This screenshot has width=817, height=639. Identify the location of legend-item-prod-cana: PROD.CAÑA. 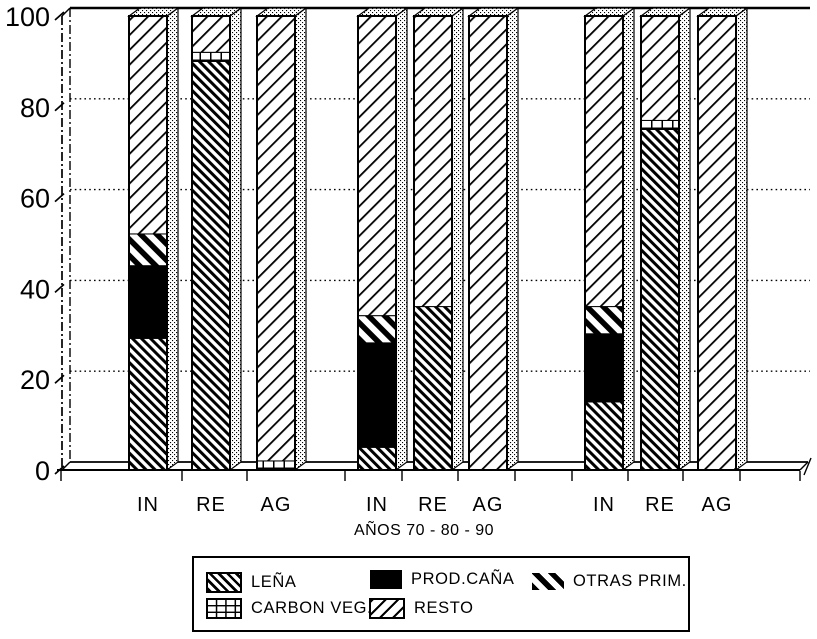
(442, 579).